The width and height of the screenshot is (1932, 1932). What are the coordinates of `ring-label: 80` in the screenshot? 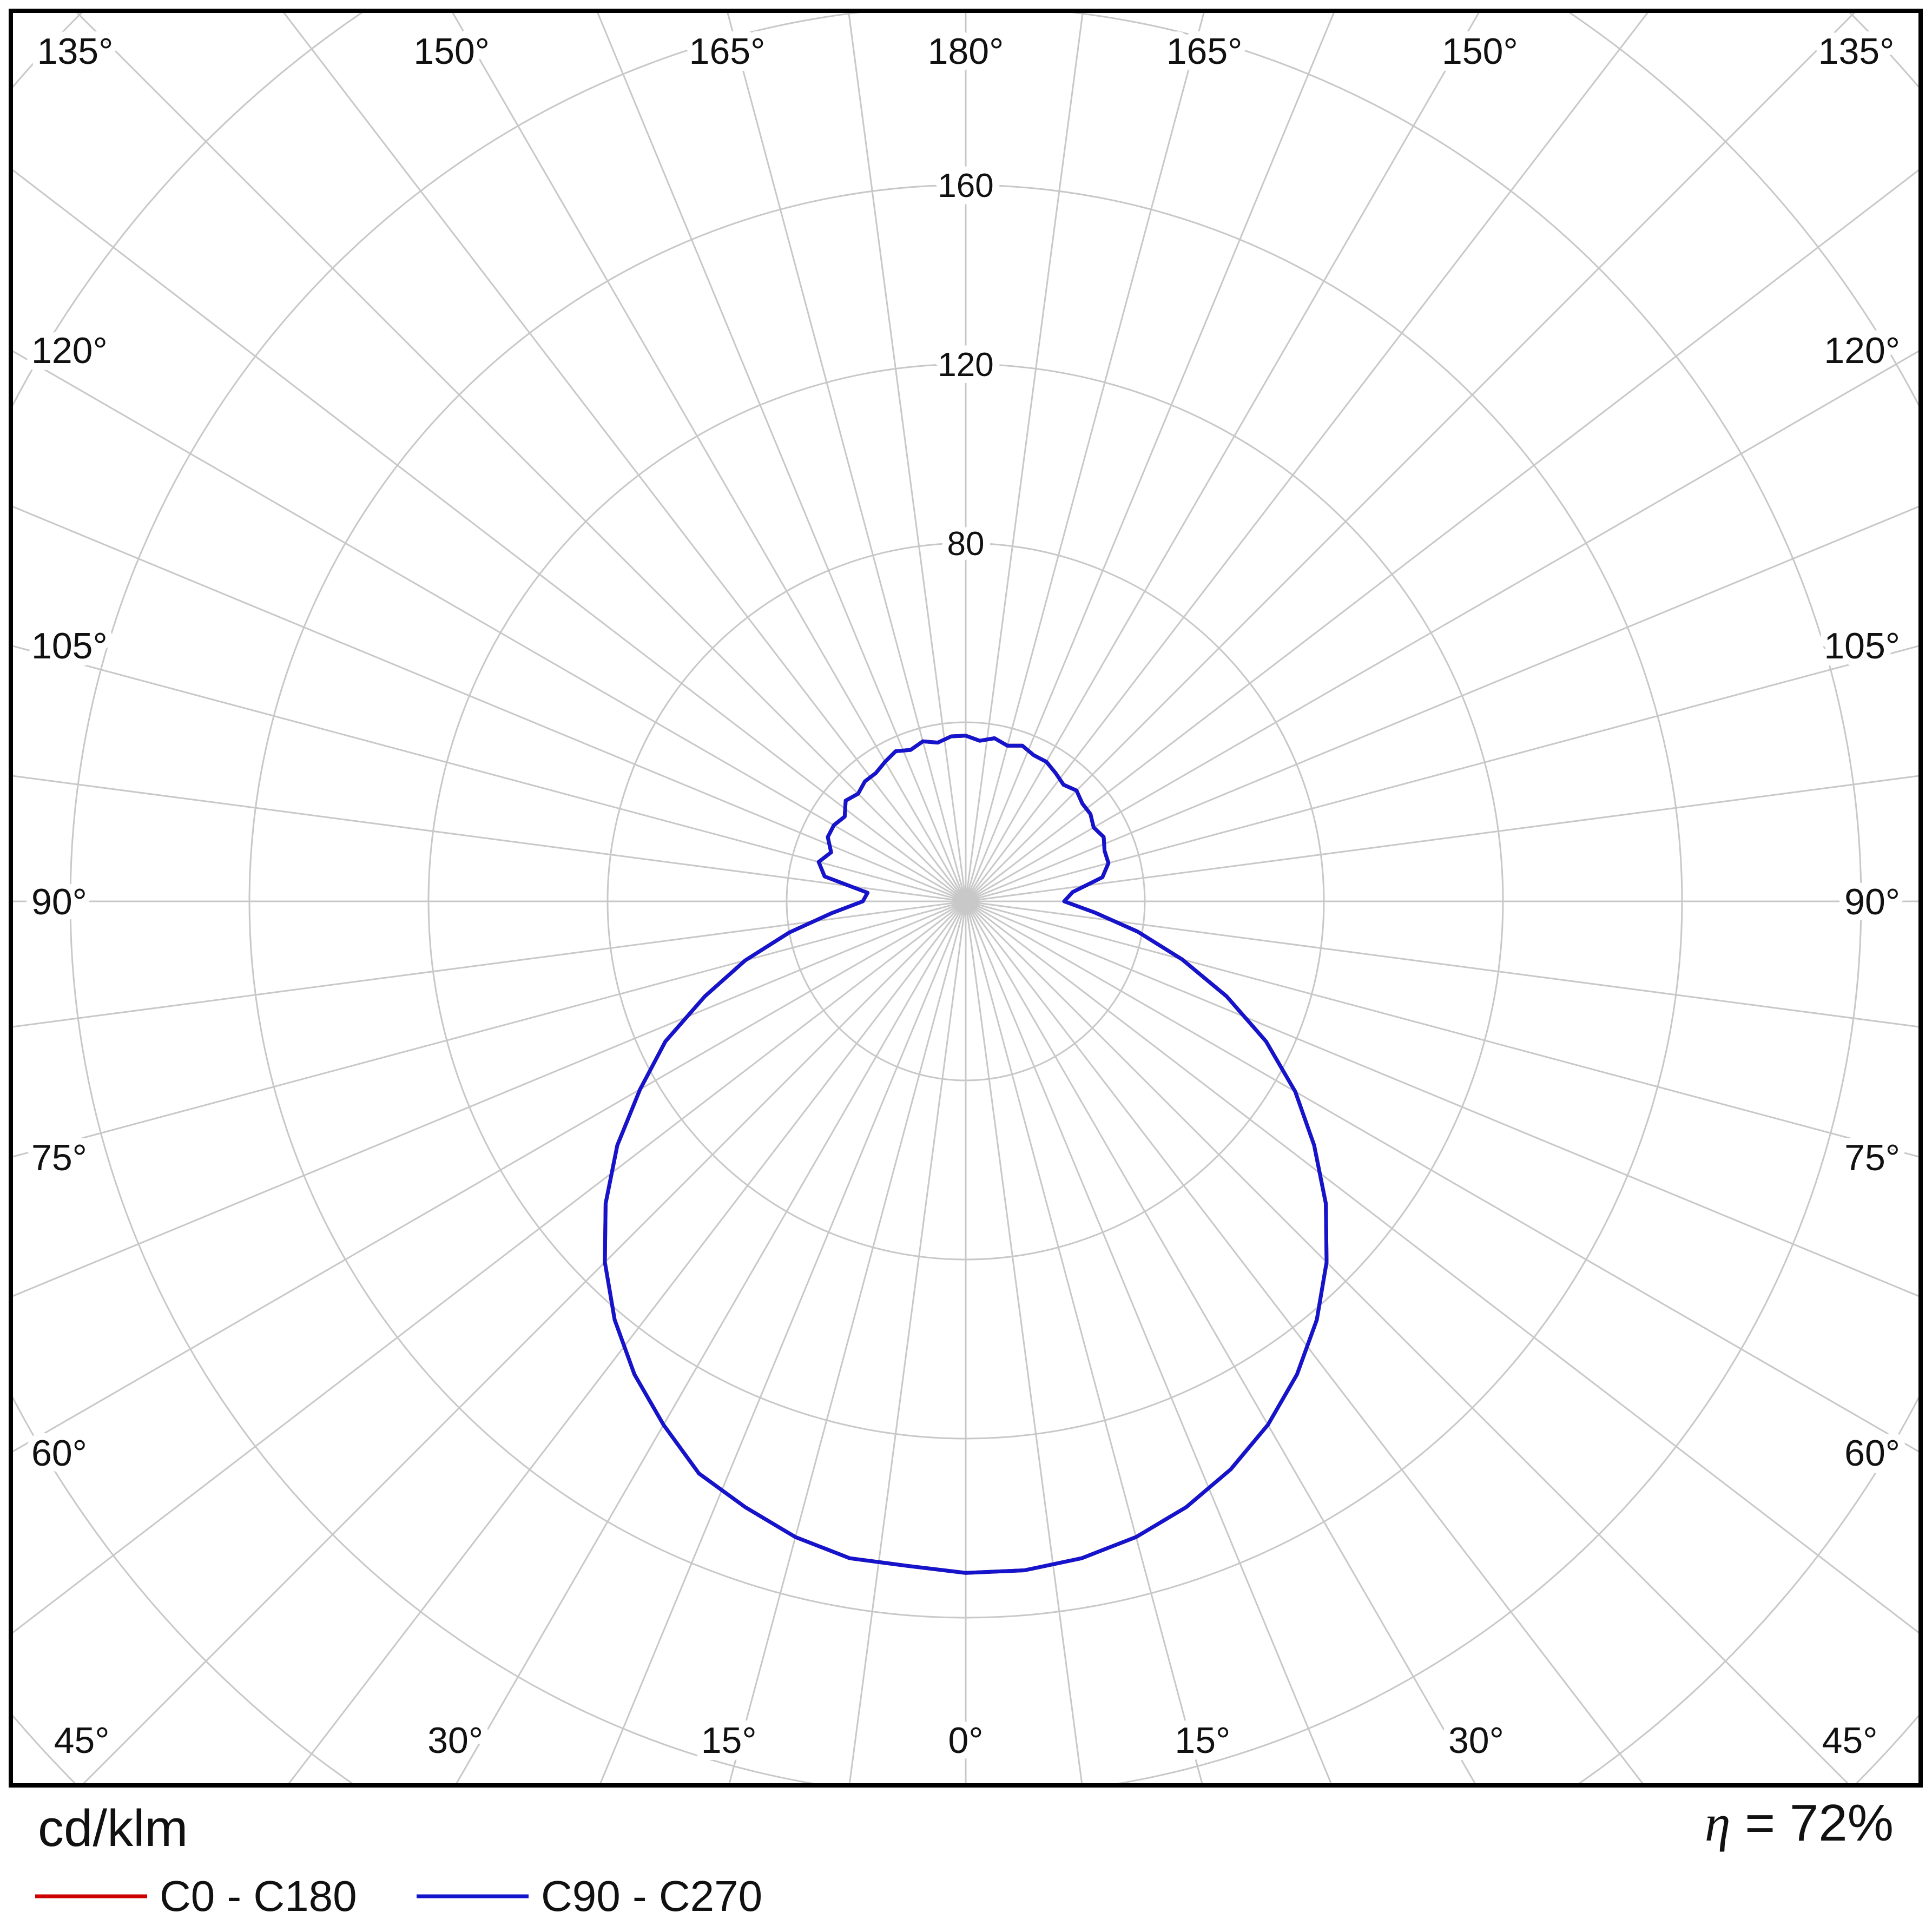 It's located at (966, 544).